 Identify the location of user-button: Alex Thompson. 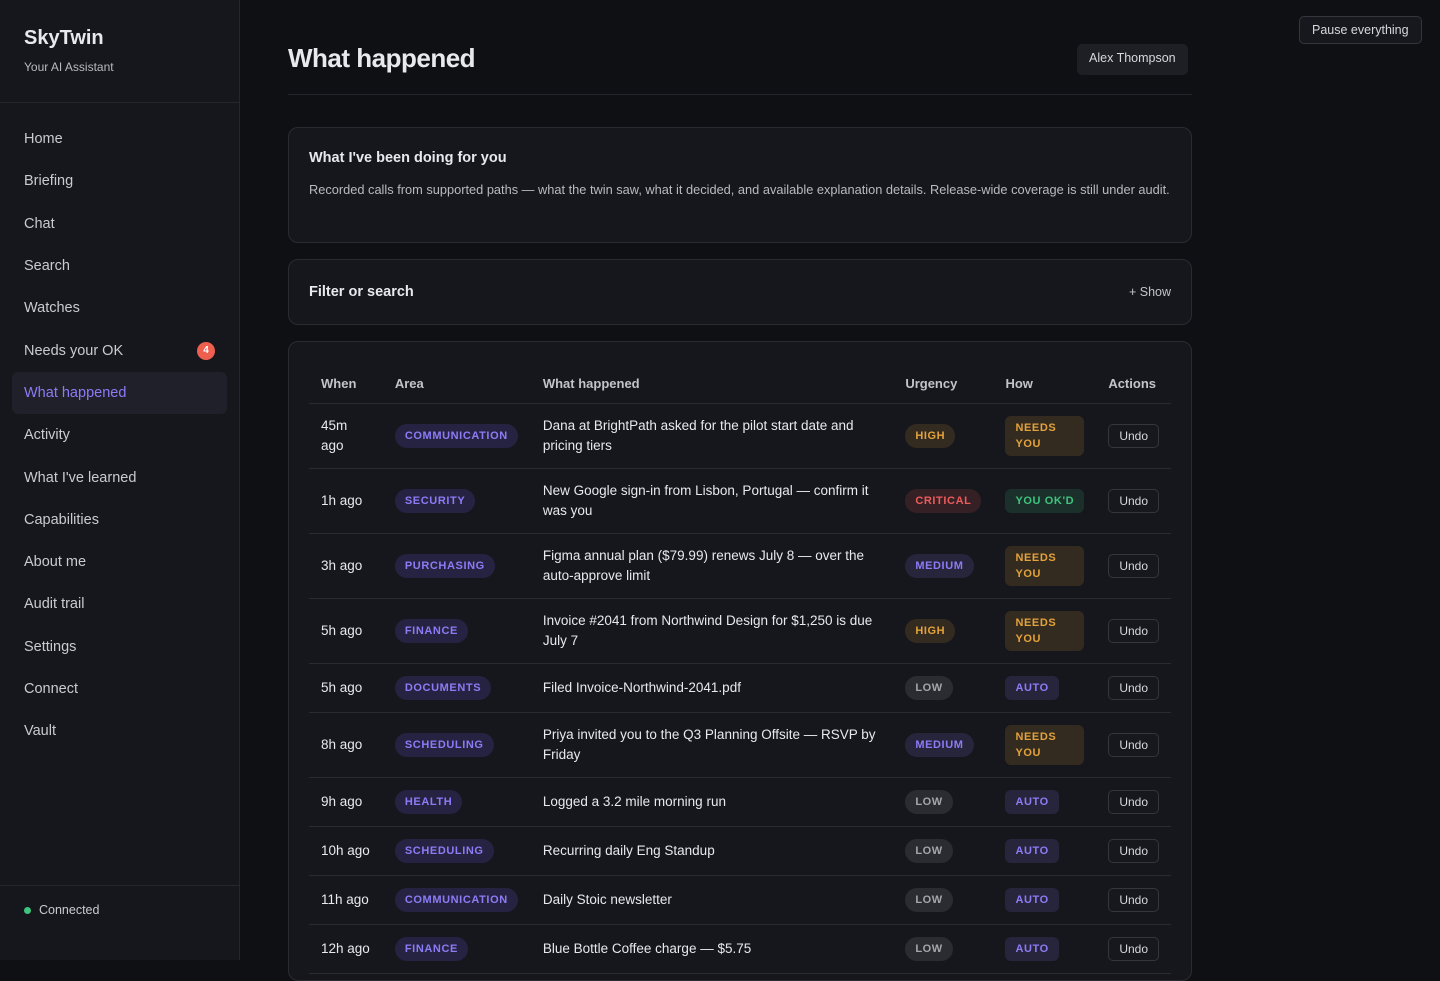
(1132, 59).